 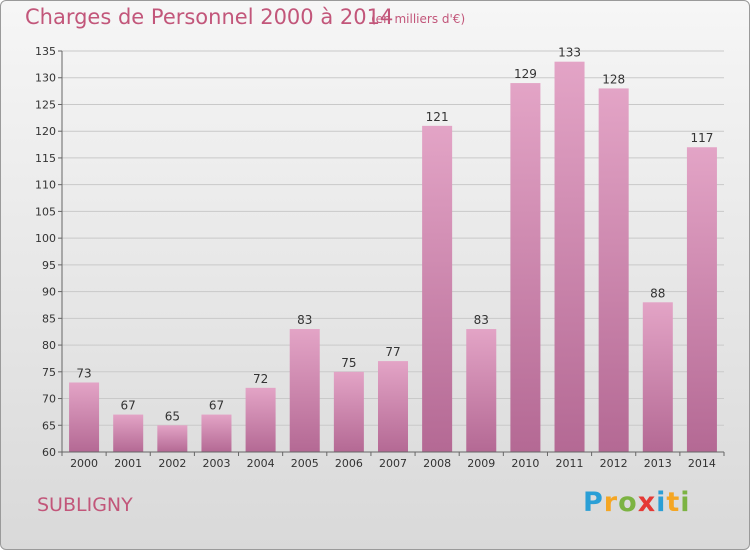 I want to click on bar-2000, so click(x=84, y=417).